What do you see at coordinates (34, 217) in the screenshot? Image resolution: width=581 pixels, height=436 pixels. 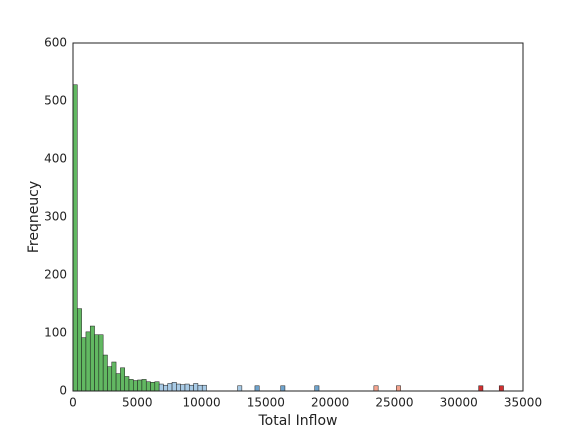 I see `y-axis-label: Freqneucy` at bounding box center [34, 217].